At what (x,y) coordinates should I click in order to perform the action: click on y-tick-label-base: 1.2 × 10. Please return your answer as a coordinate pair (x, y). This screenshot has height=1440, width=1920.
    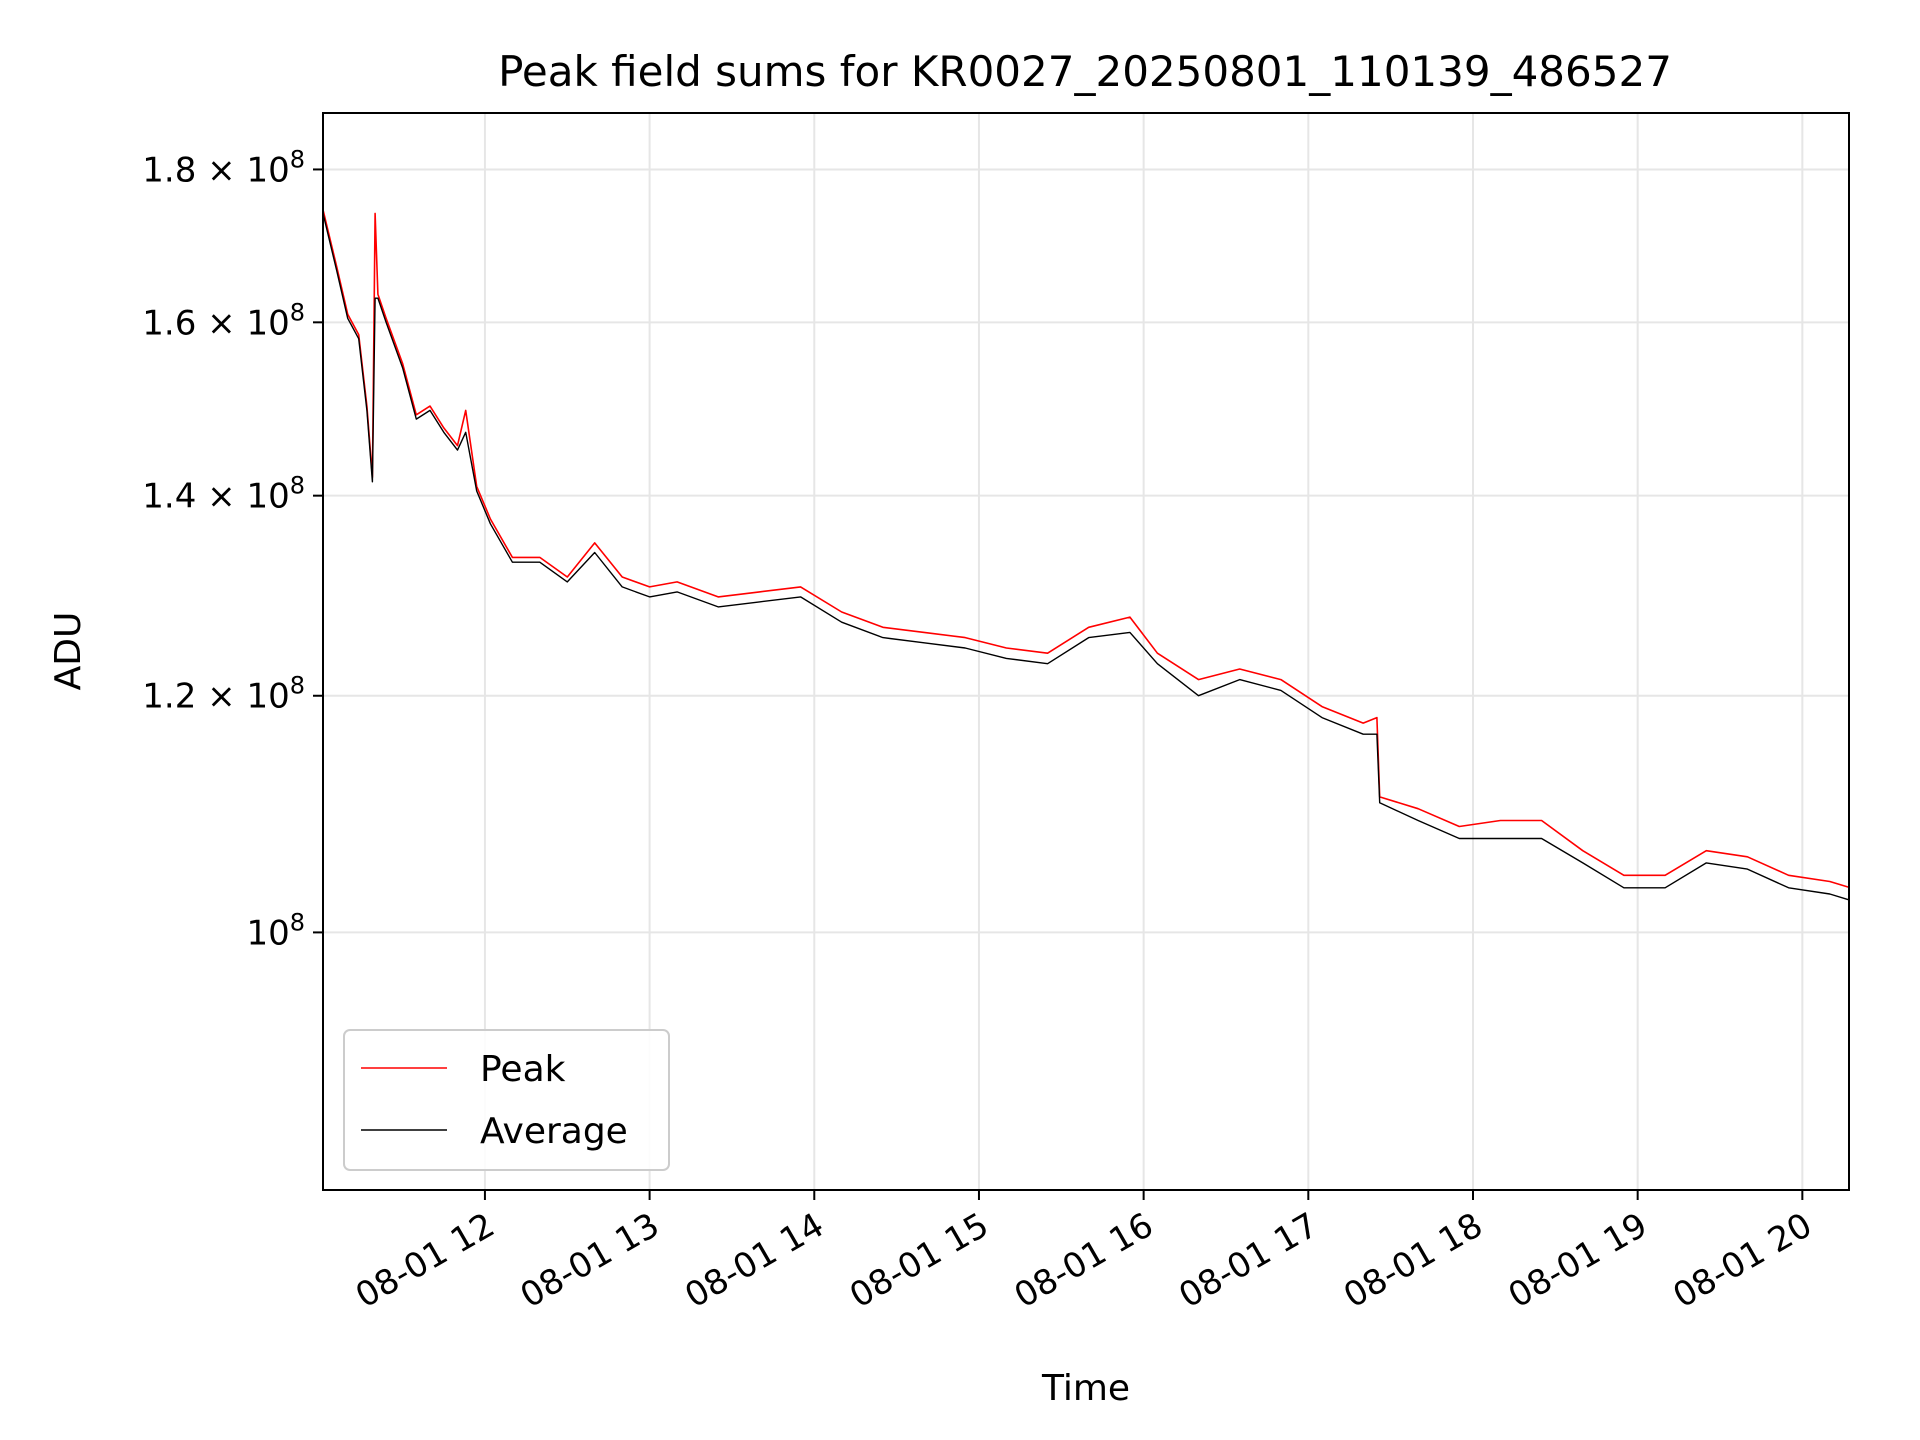
    Looking at the image, I should click on (215, 697).